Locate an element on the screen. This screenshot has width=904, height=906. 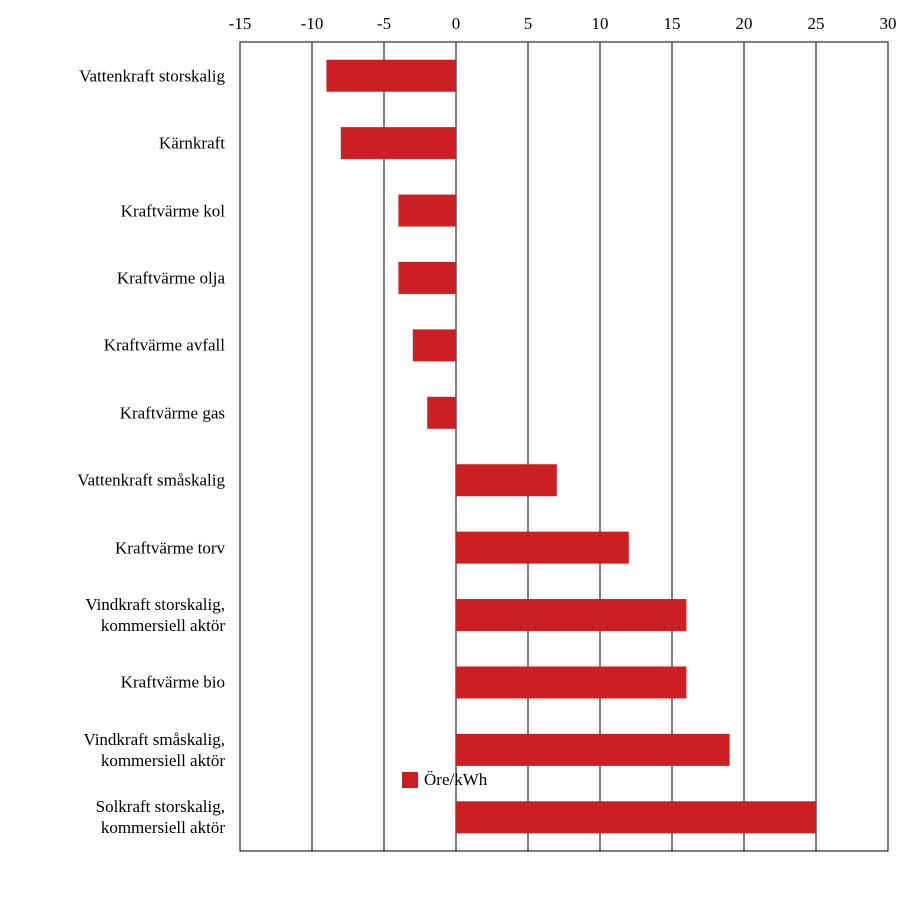
y-tick-label: Vattenkraft småskalig is located at coordinates (151, 480).